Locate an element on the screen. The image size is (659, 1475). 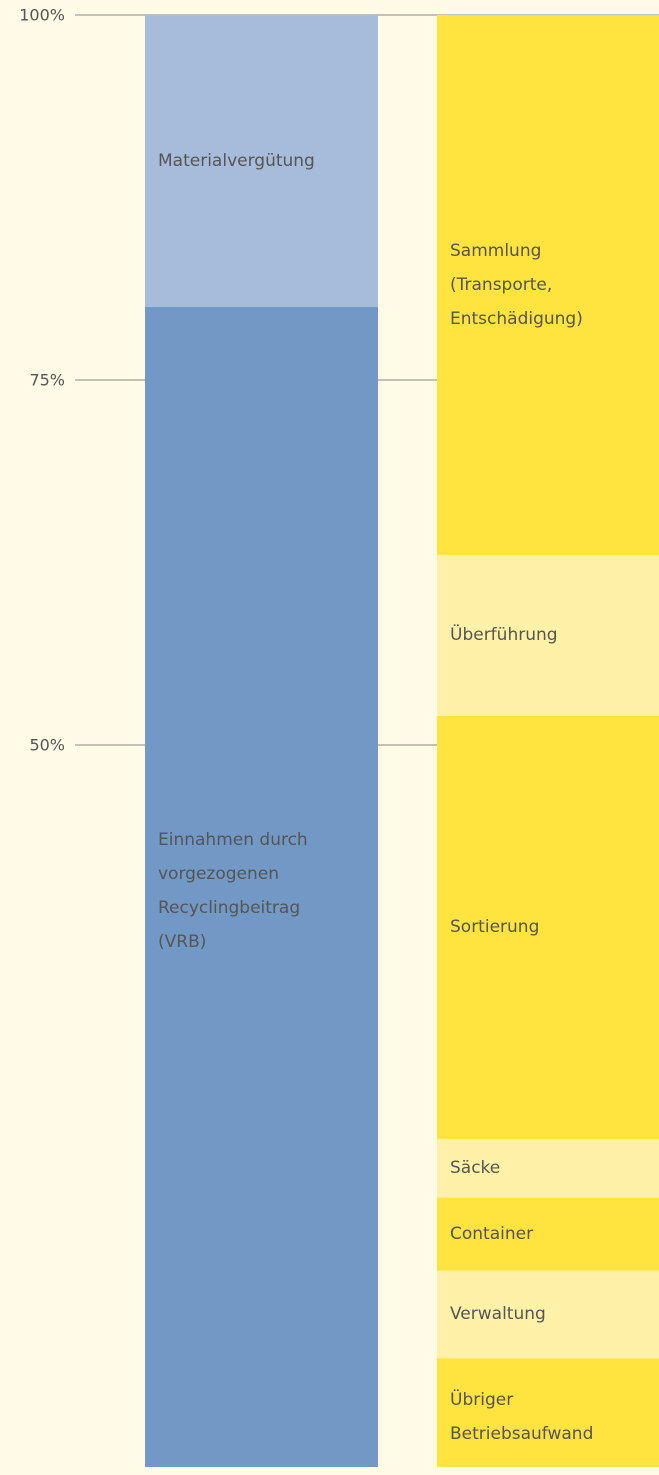
segment-label-text: Überführung is located at coordinates (504, 635).